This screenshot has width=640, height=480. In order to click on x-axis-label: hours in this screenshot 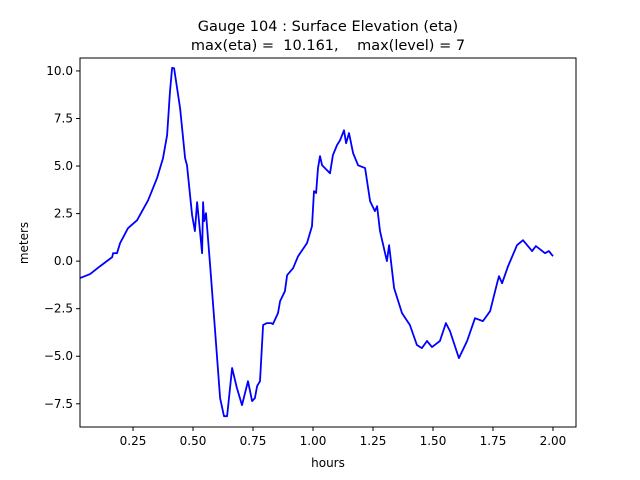, I will do `click(328, 463)`.